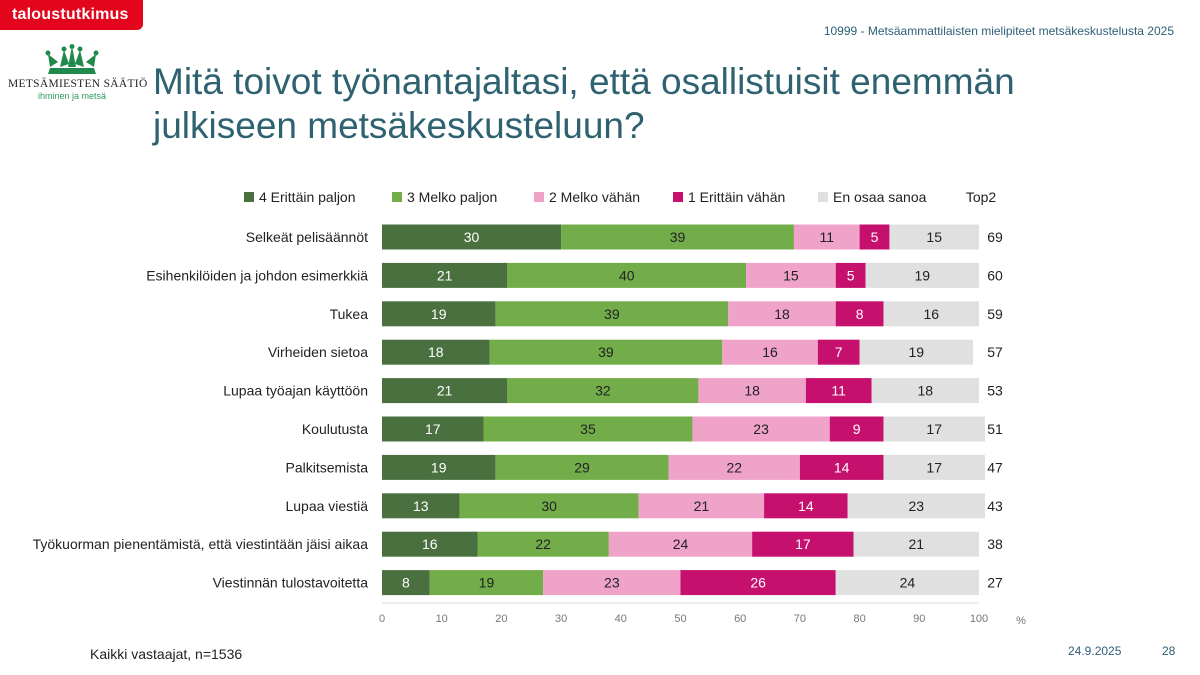 The width and height of the screenshot is (1200, 675). I want to click on top2-value: 47, so click(995, 467).